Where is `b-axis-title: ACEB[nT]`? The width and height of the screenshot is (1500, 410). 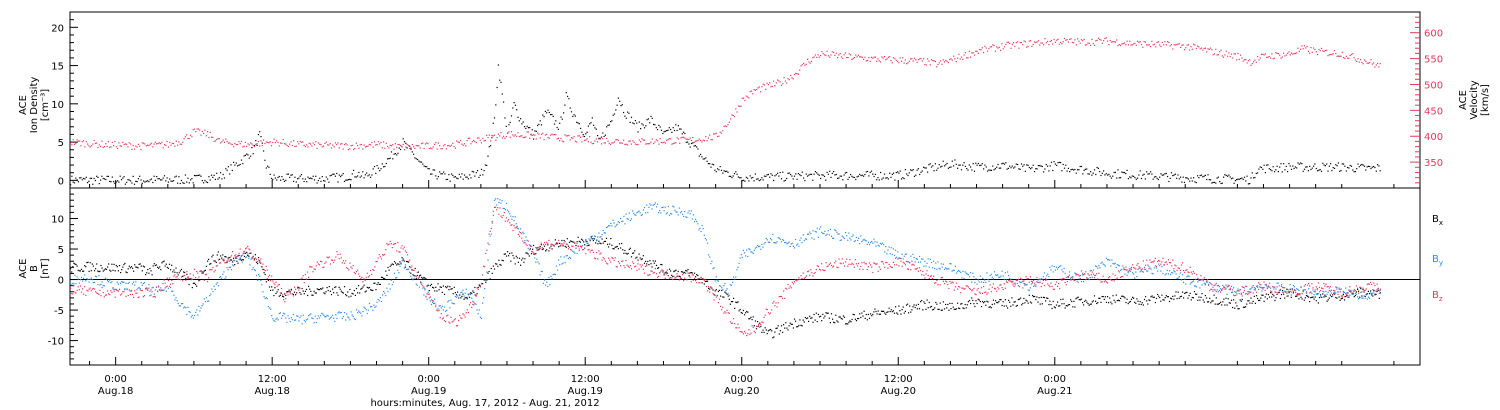
b-axis-title: ACEB[nT] is located at coordinates (34, 268).